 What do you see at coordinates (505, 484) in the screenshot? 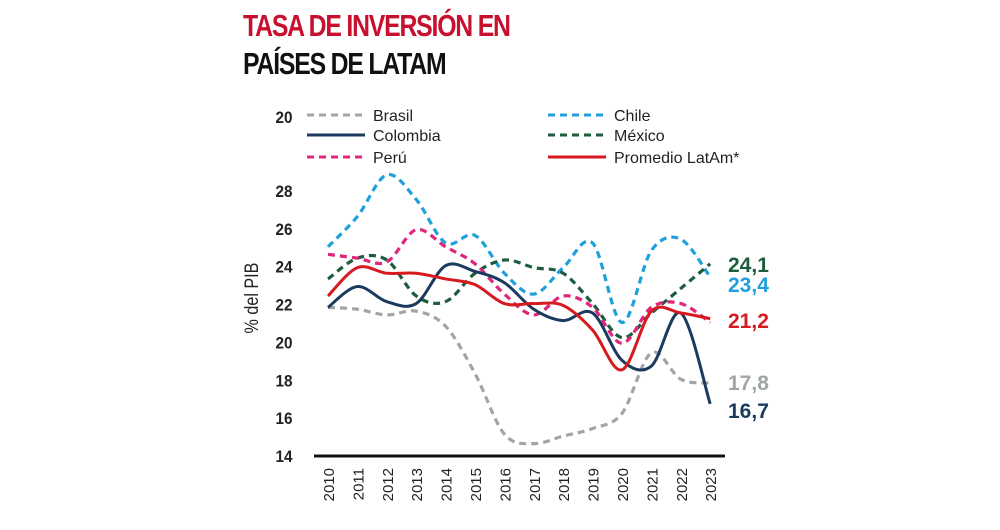
I see `x-tick-label: 2016` at bounding box center [505, 484].